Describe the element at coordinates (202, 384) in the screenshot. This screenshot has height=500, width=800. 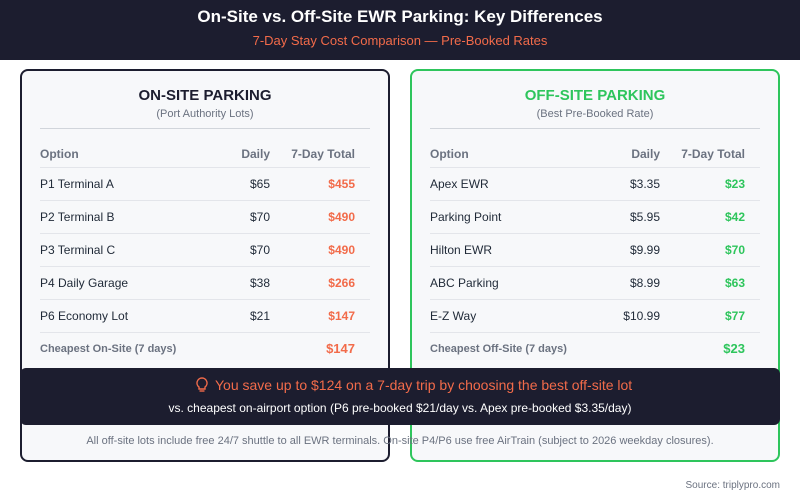
I see `bulb-icon` at that location.